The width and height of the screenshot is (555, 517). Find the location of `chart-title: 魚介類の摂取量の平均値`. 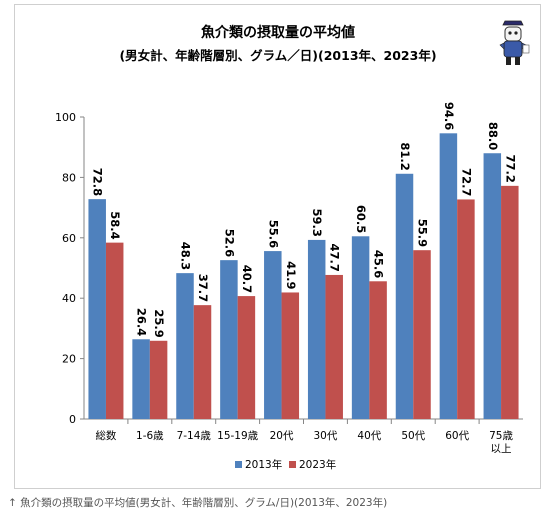

chart-title: 魚介類の摂取量の平均値 is located at coordinates (278, 32).